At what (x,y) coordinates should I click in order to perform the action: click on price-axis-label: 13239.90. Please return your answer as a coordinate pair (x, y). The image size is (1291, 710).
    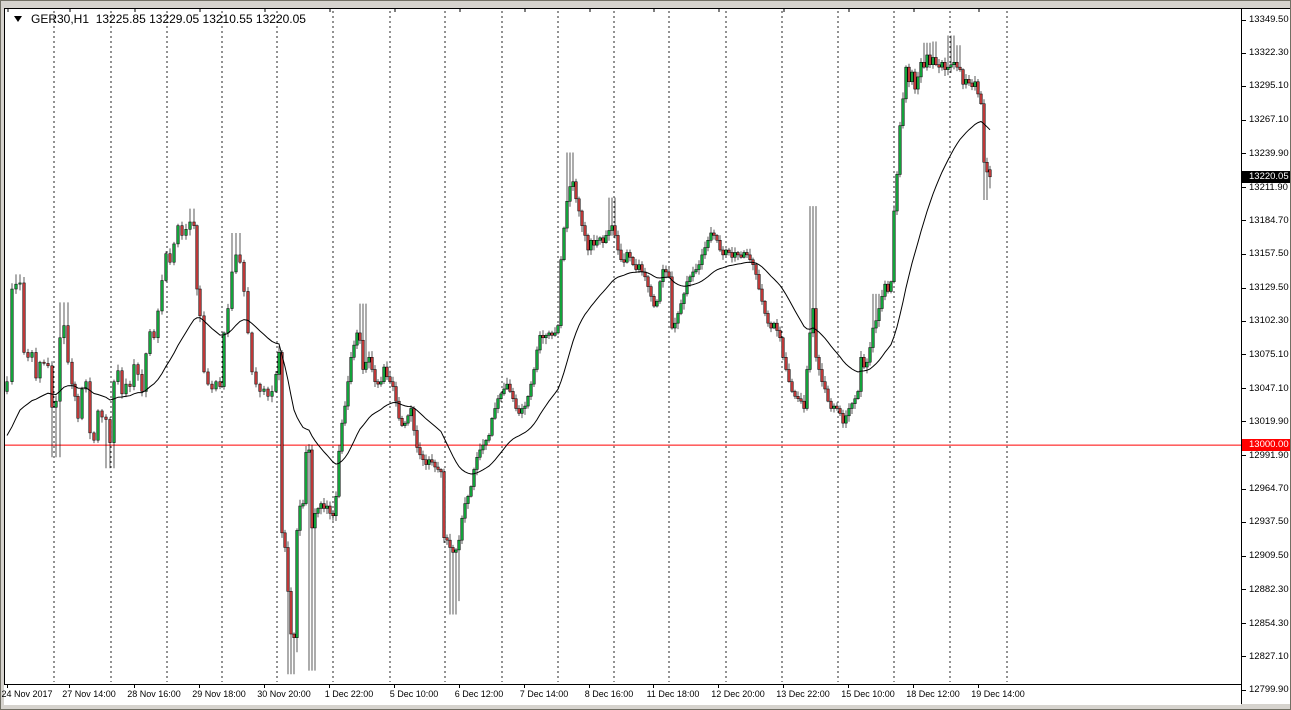
    Looking at the image, I should click on (1265, 153).